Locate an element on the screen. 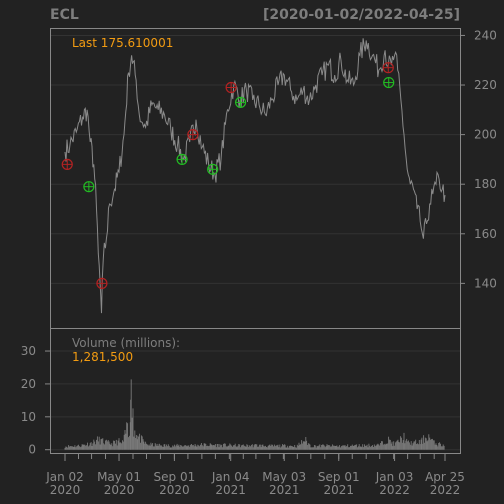 The height and width of the screenshot is (504, 504). volume-last-value: 1,281,500 is located at coordinates (102, 357).